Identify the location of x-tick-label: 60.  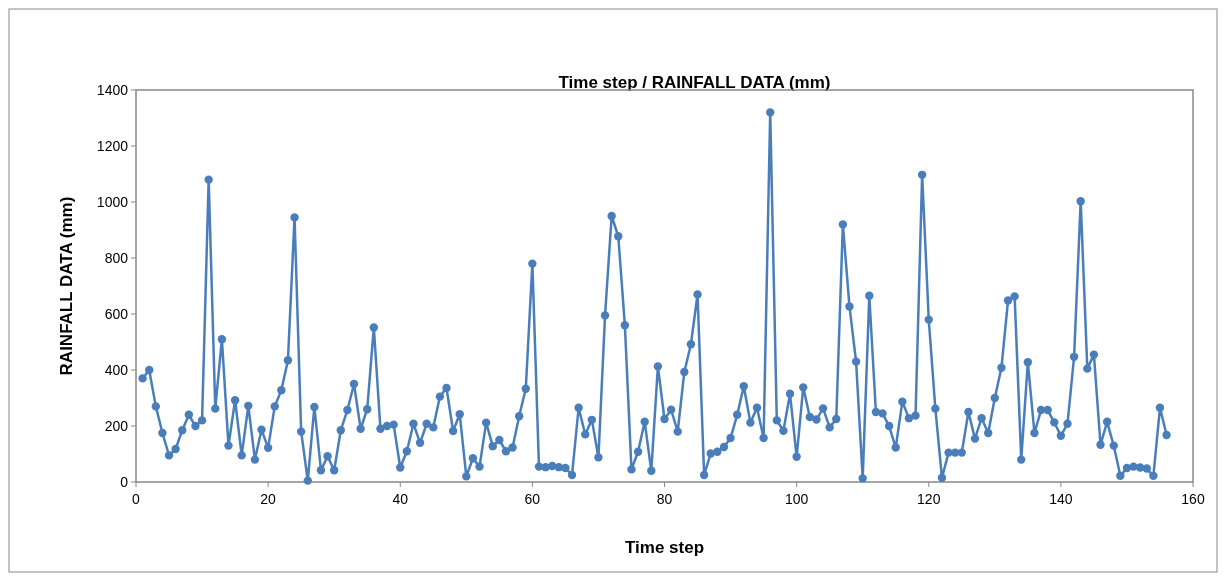
(532, 499).